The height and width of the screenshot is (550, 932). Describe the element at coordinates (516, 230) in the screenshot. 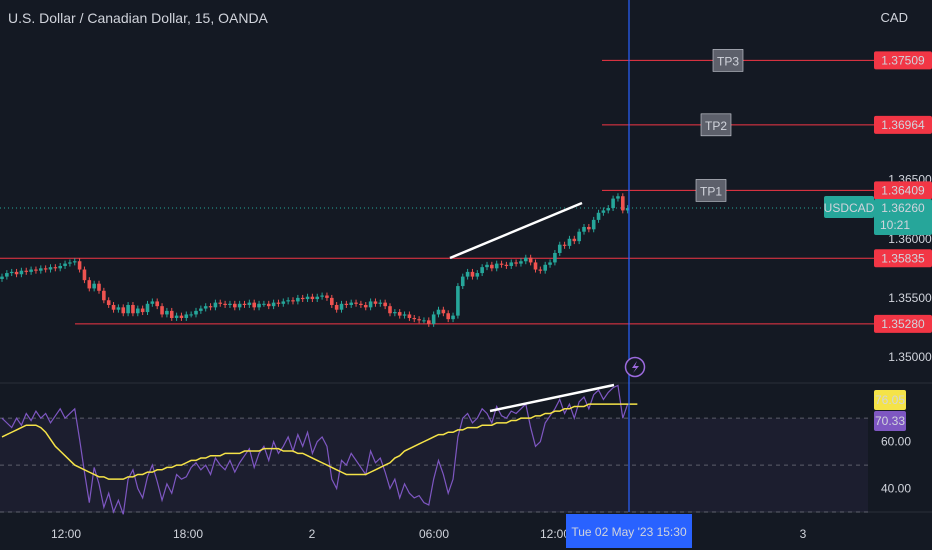

I see `price-trendline` at that location.